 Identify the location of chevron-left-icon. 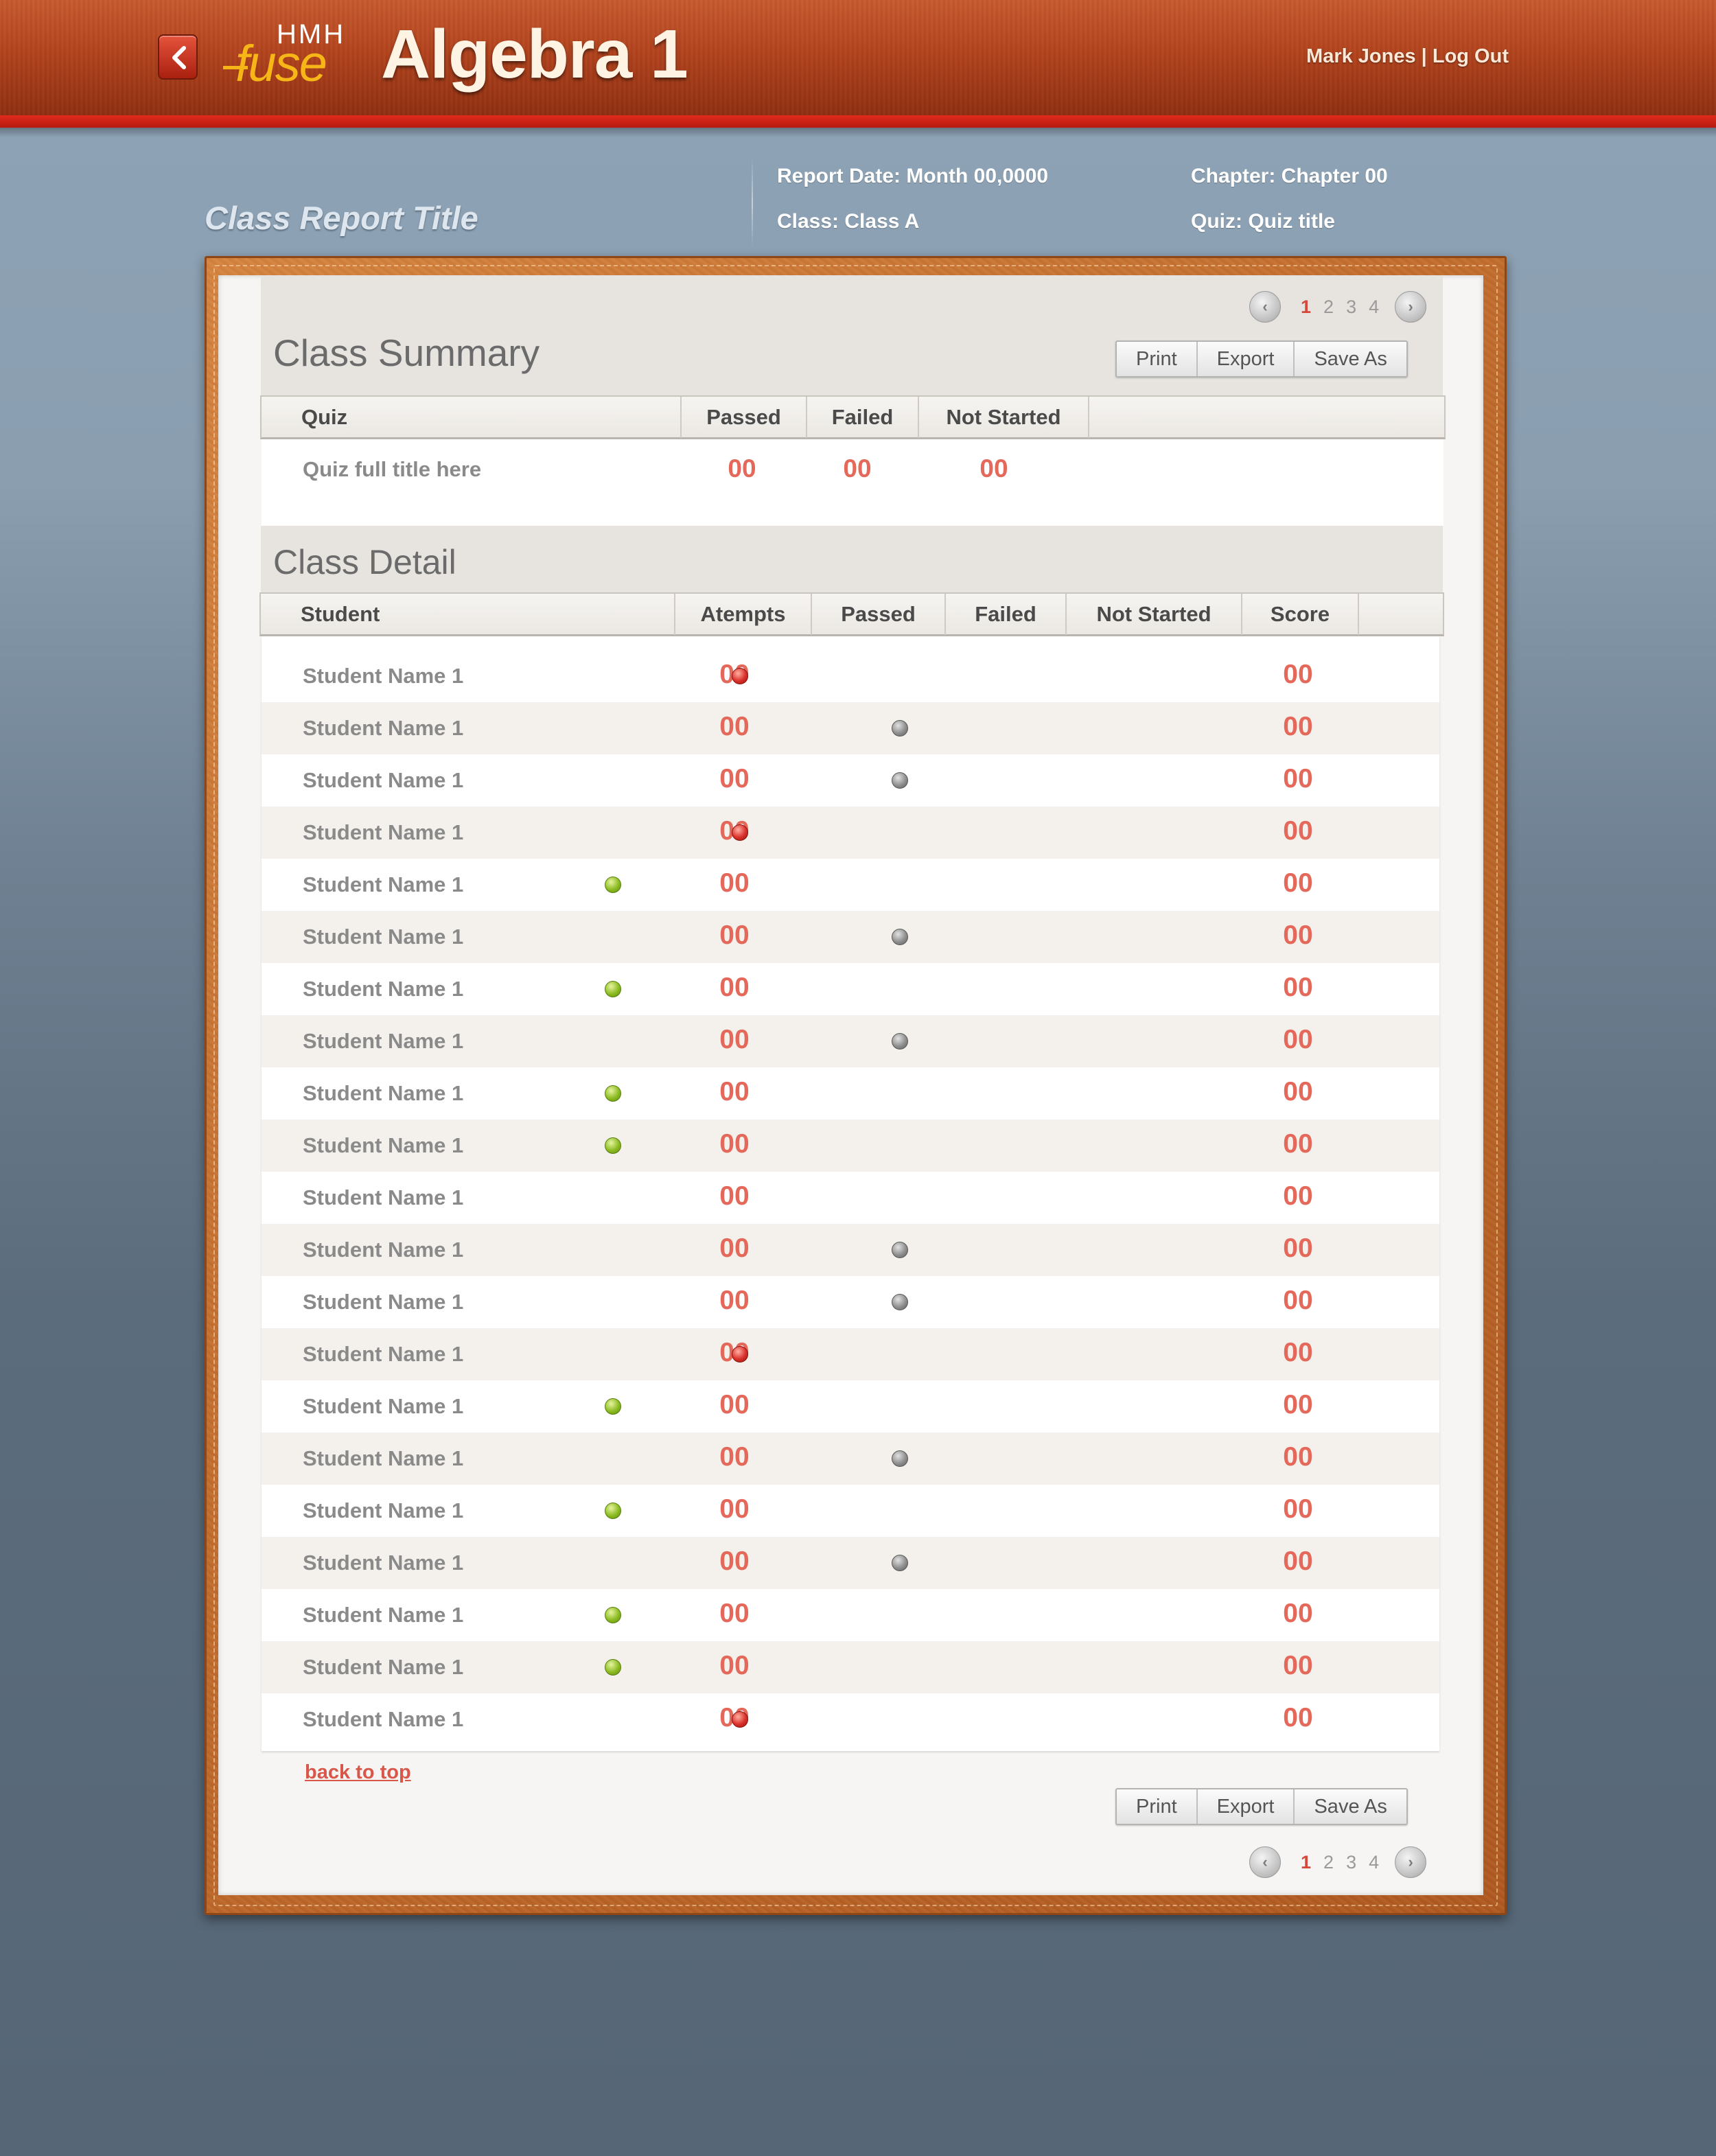
(179, 57).